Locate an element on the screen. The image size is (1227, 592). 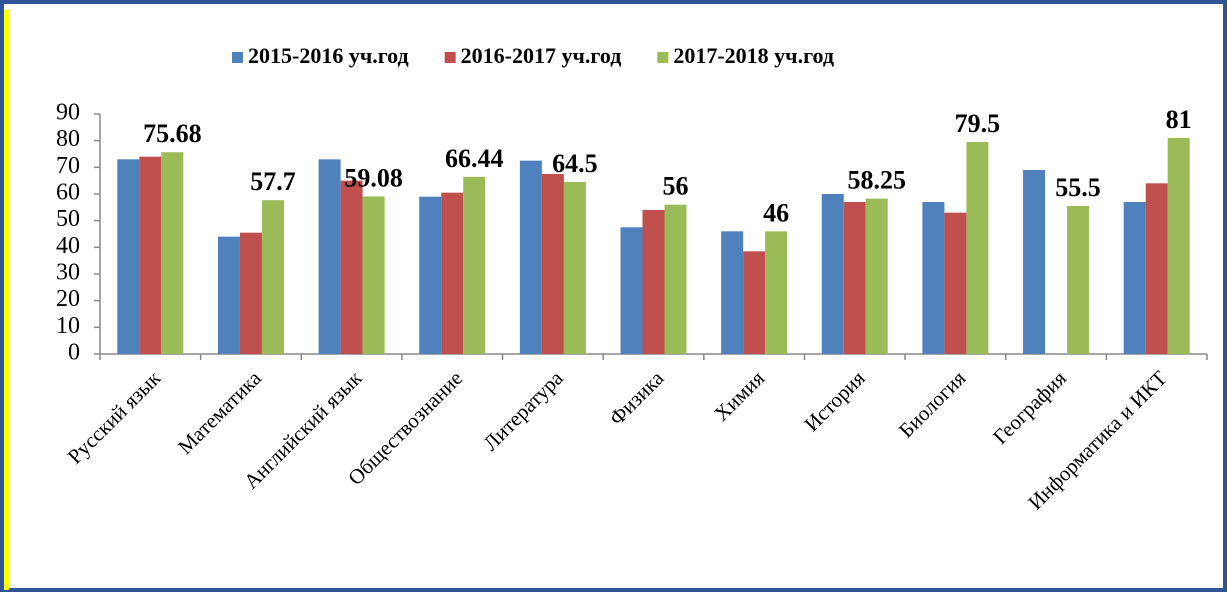
y-tick-label: 60 is located at coordinates (68, 193).